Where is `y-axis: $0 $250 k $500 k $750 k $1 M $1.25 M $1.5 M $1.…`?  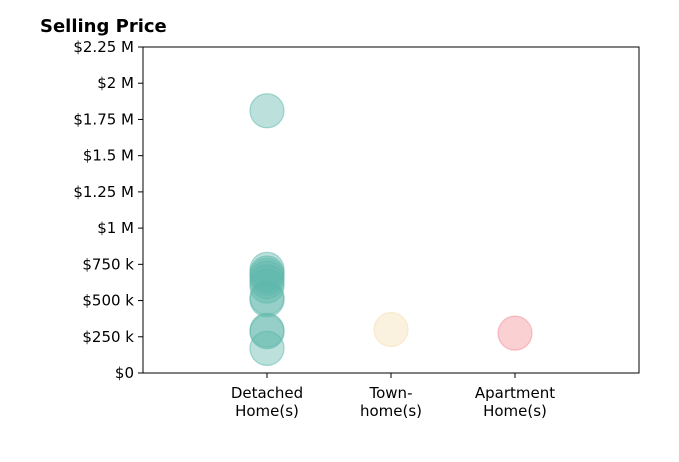 y-axis: $0 $250 k $500 k $750 k $1 M $1.25 M $1.5 M $1.… is located at coordinates (108, 210).